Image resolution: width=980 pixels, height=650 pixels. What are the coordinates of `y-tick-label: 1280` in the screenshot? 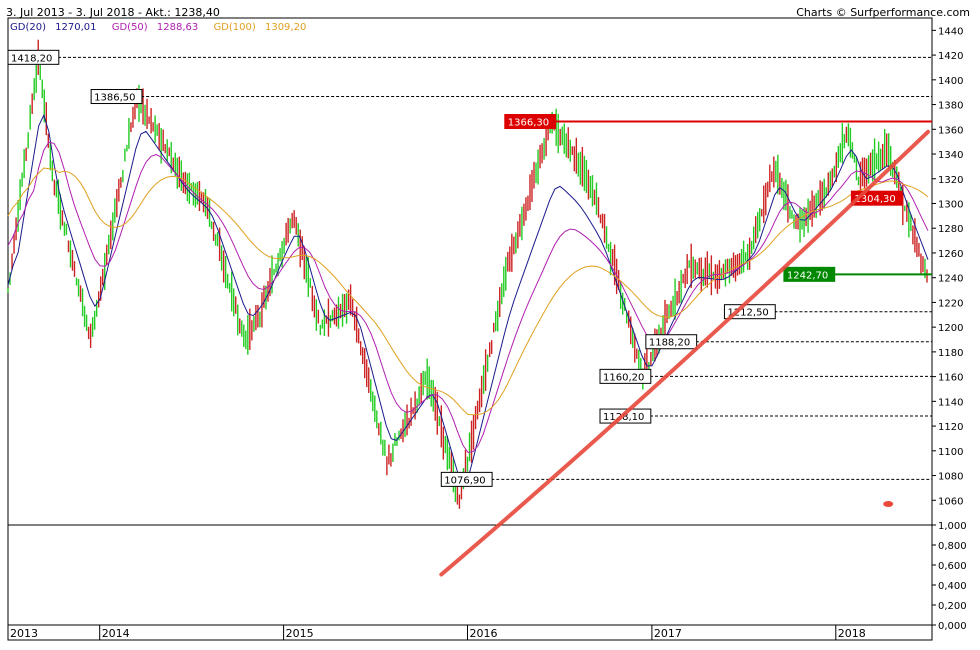 It's located at (950, 229).